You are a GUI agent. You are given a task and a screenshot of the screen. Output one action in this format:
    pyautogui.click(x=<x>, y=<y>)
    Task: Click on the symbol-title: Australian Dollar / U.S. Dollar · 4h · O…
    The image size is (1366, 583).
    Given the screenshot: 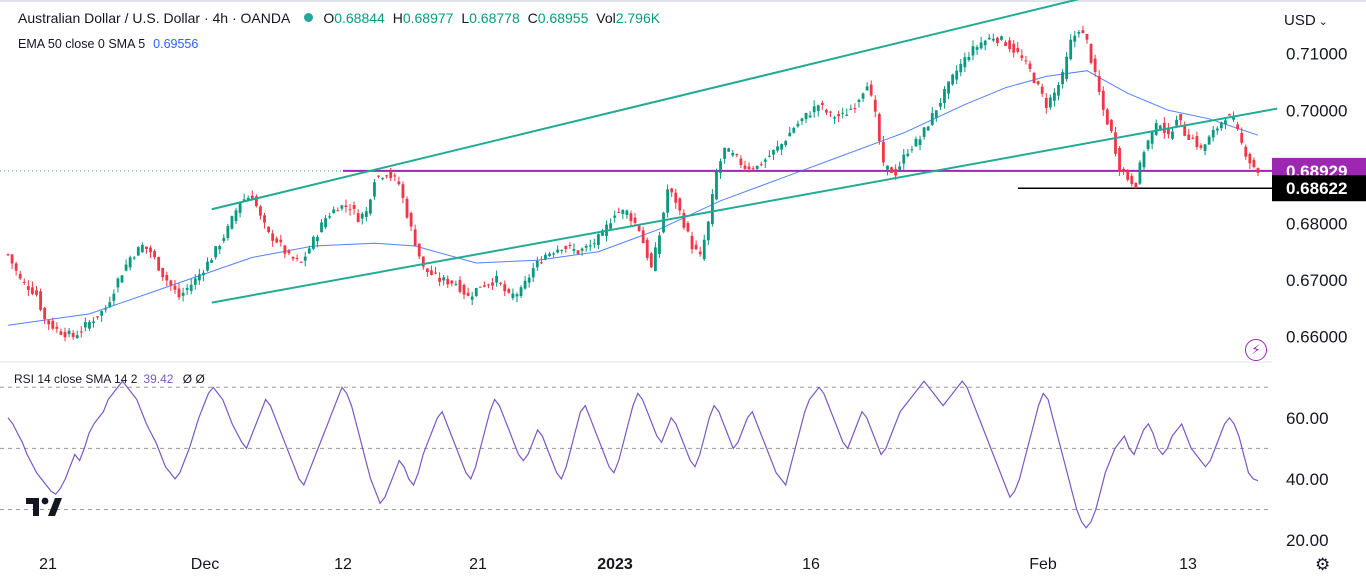 What is the action you would take?
    pyautogui.click(x=154, y=18)
    